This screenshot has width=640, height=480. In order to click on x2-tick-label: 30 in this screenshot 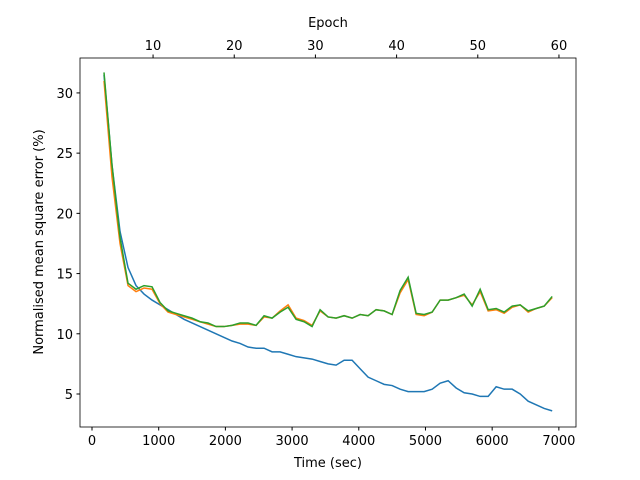, I will do `click(315, 46)`.